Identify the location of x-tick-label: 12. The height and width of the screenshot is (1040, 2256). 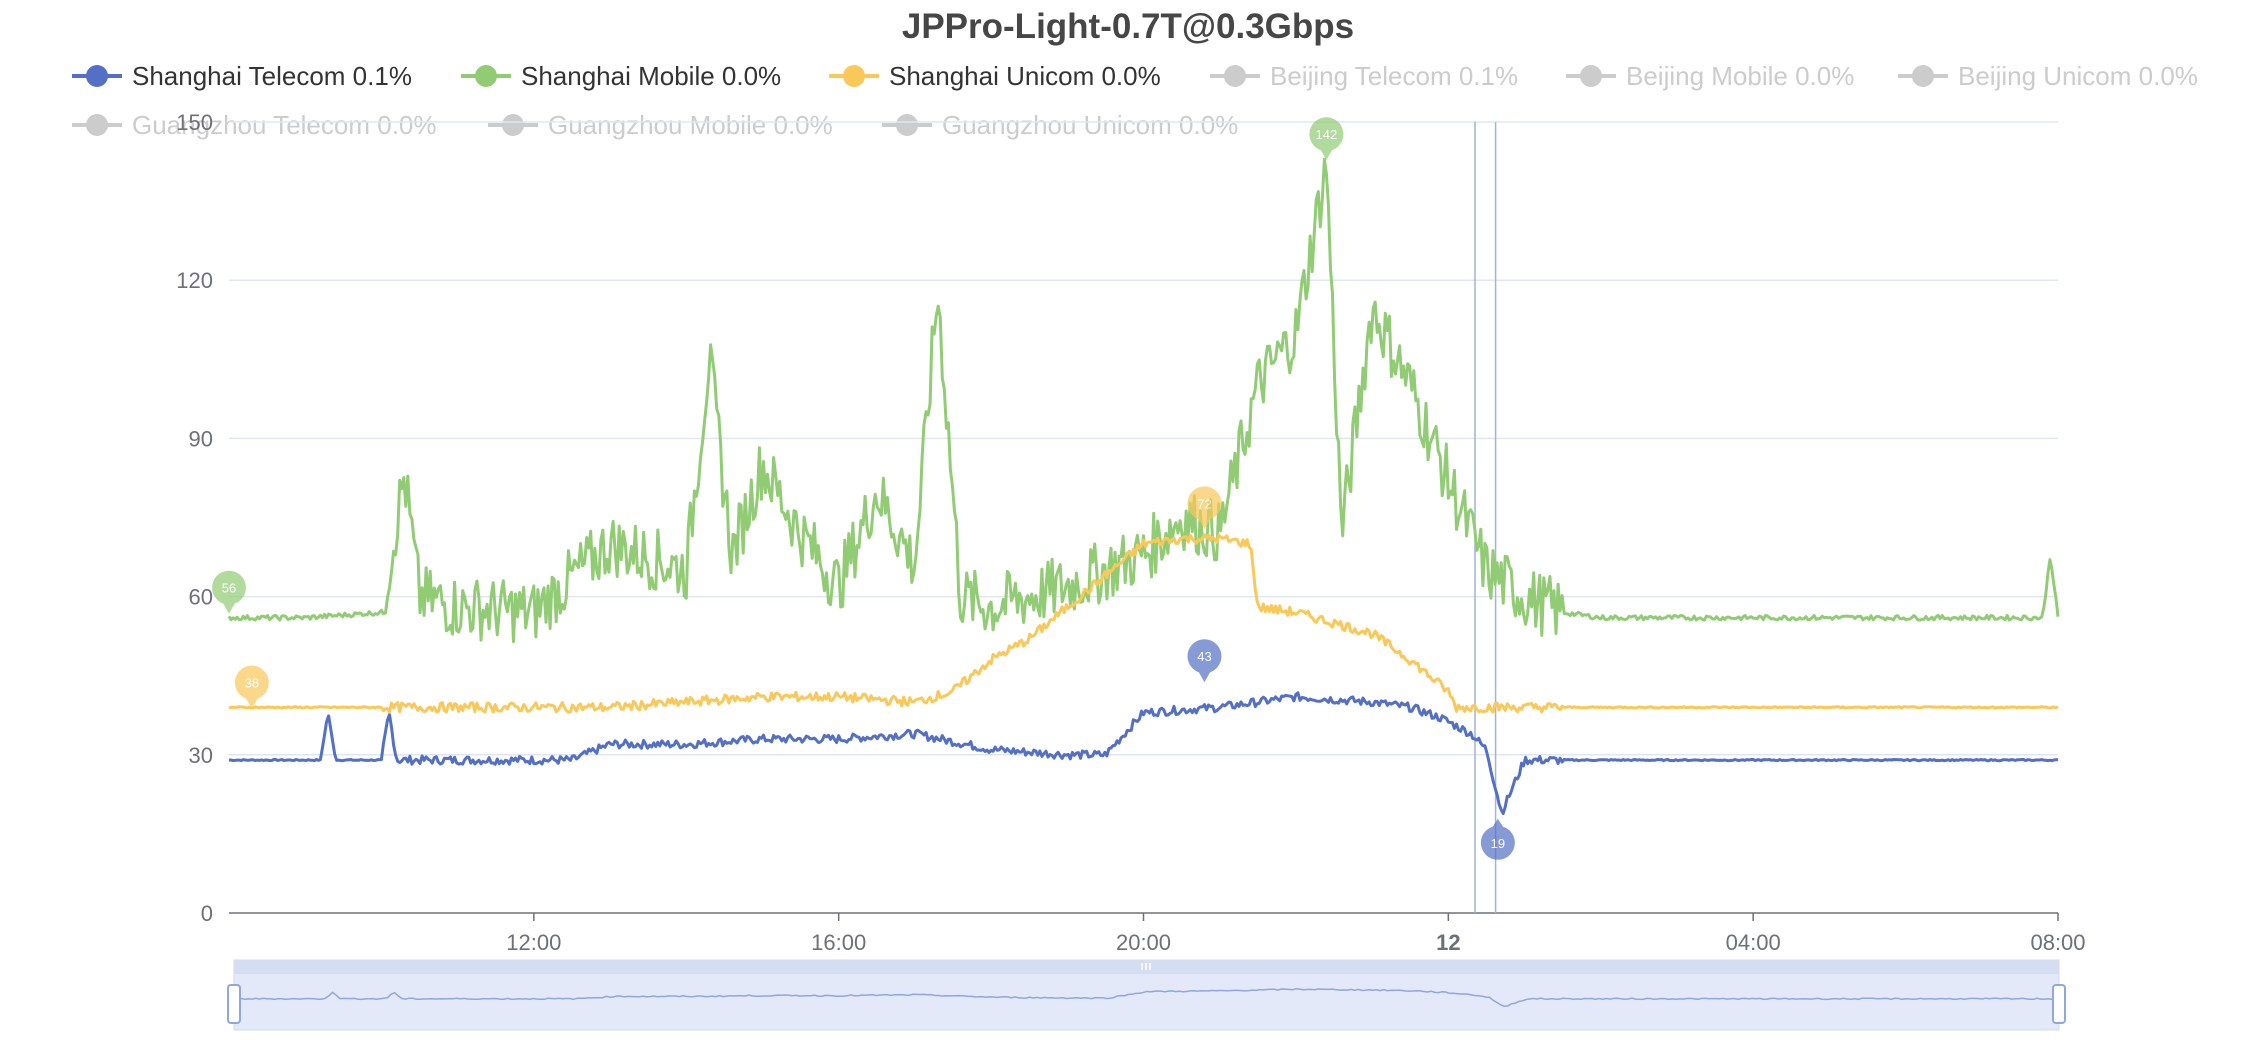
(1448, 942).